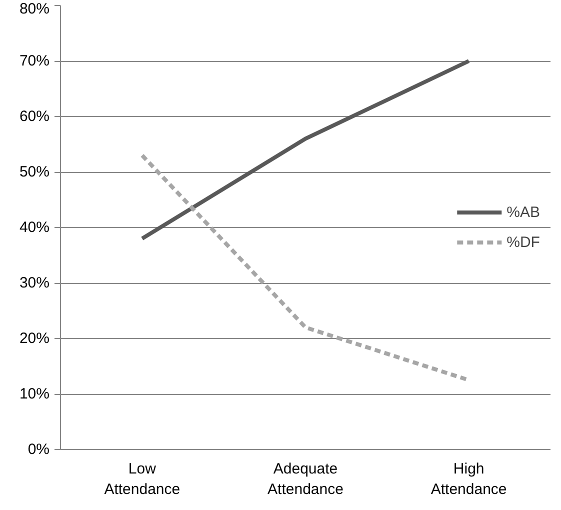 The width and height of the screenshot is (561, 510). What do you see at coordinates (34, 227) in the screenshot?
I see `y-tick-label: 40%` at bounding box center [34, 227].